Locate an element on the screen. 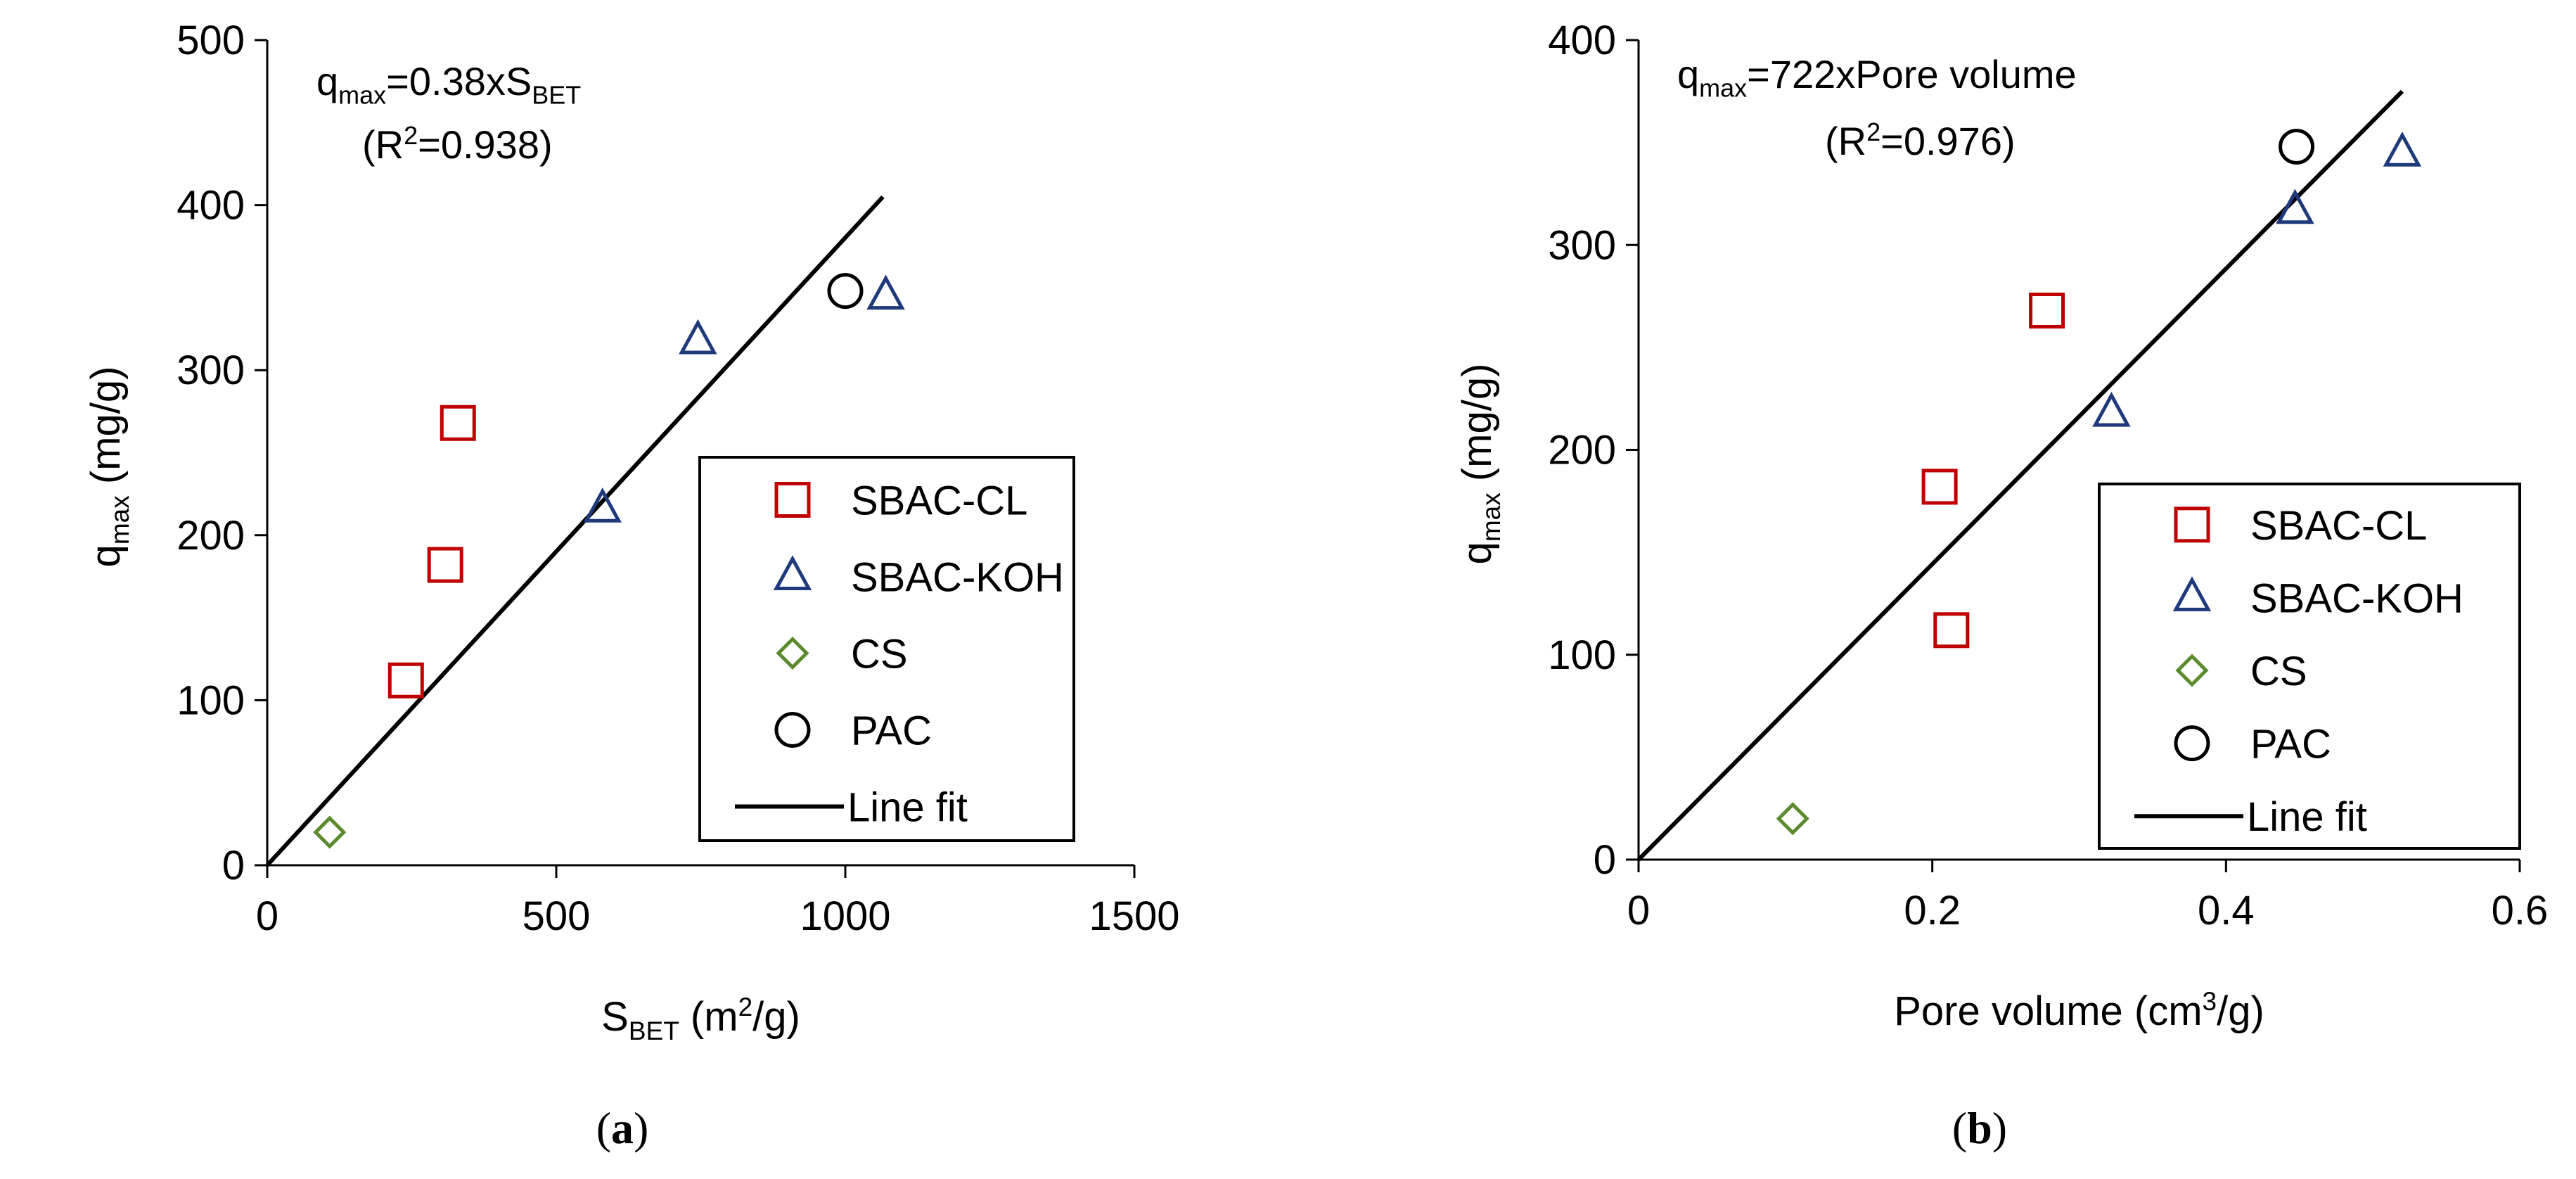  x-axis-title: Pore volume (cm3​/g) is located at coordinates (2079, 1010).